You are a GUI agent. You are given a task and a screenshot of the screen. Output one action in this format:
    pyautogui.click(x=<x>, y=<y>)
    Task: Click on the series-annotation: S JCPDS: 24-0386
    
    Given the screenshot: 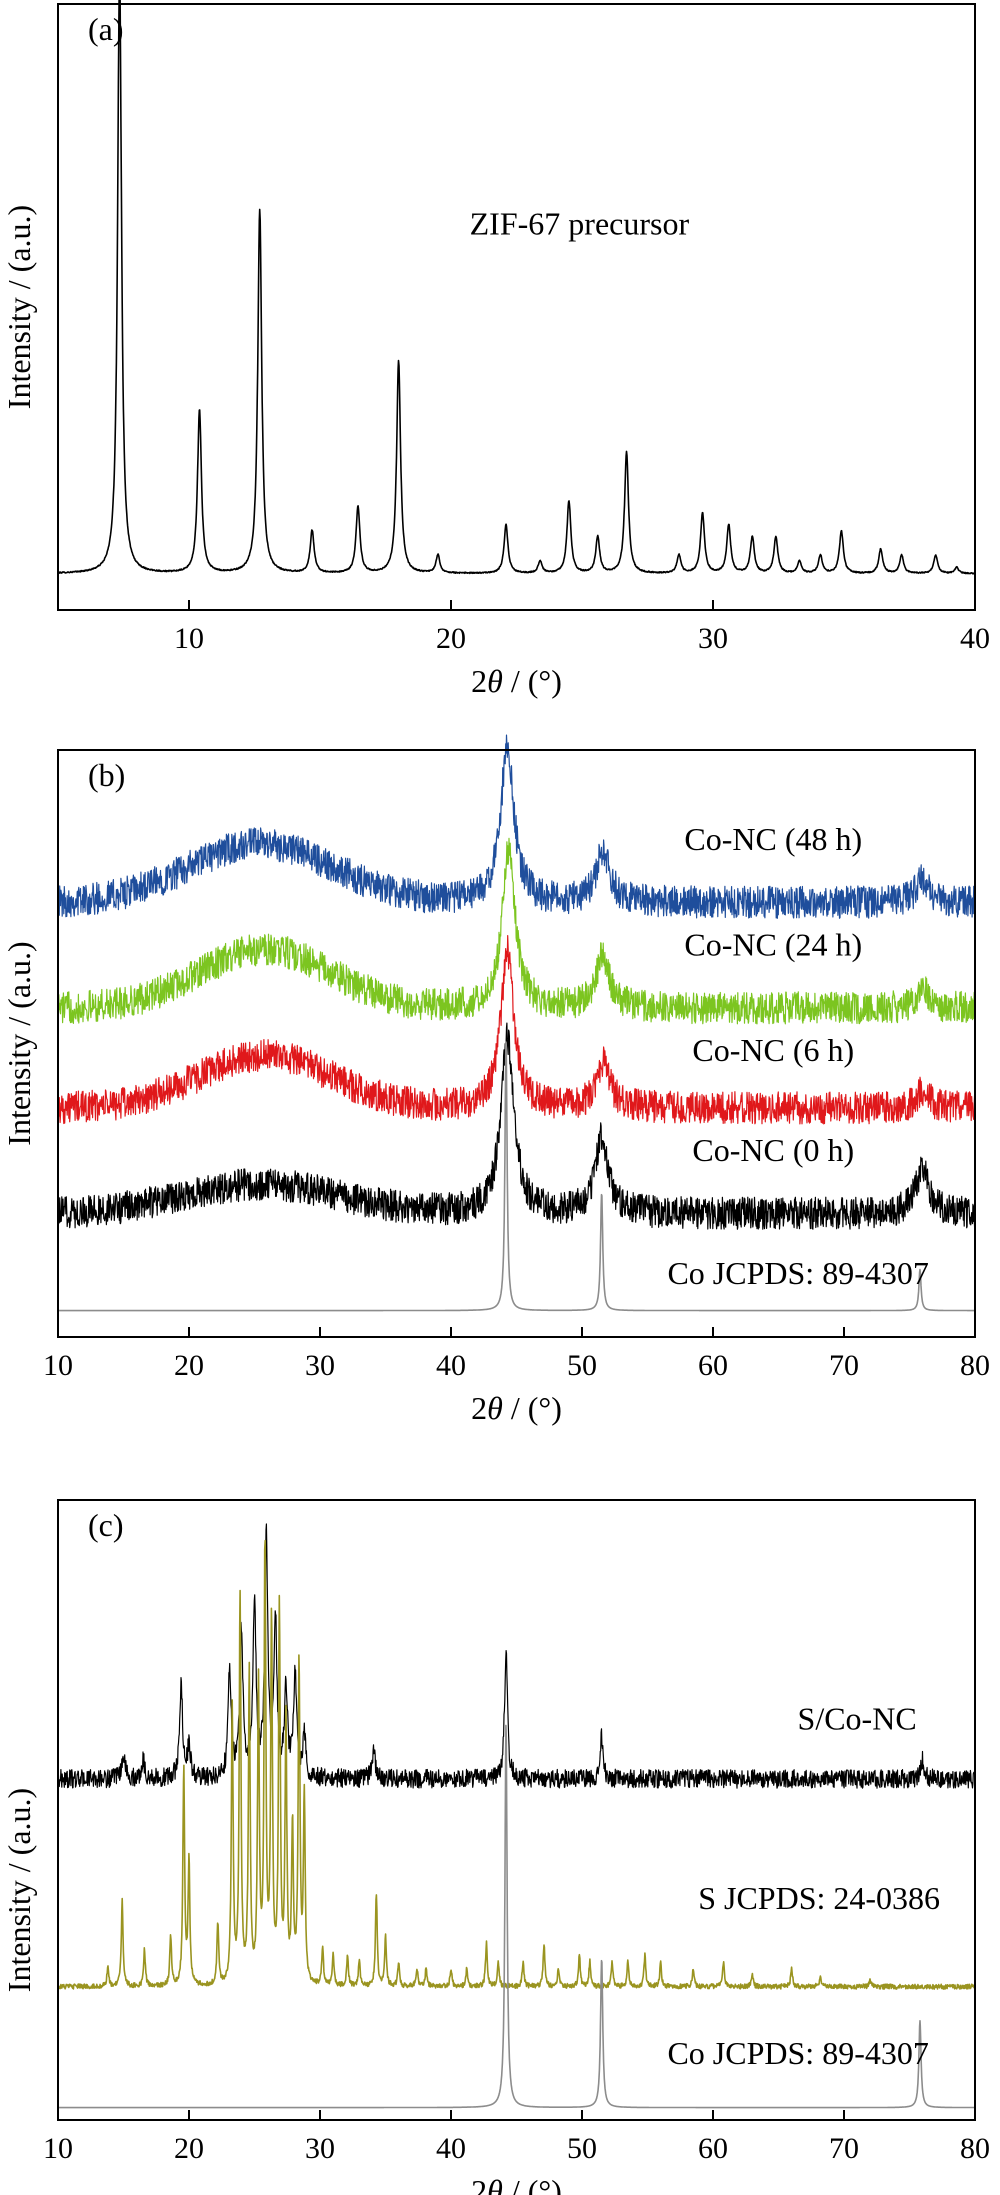 What is the action you would take?
    pyautogui.click(x=819, y=1898)
    